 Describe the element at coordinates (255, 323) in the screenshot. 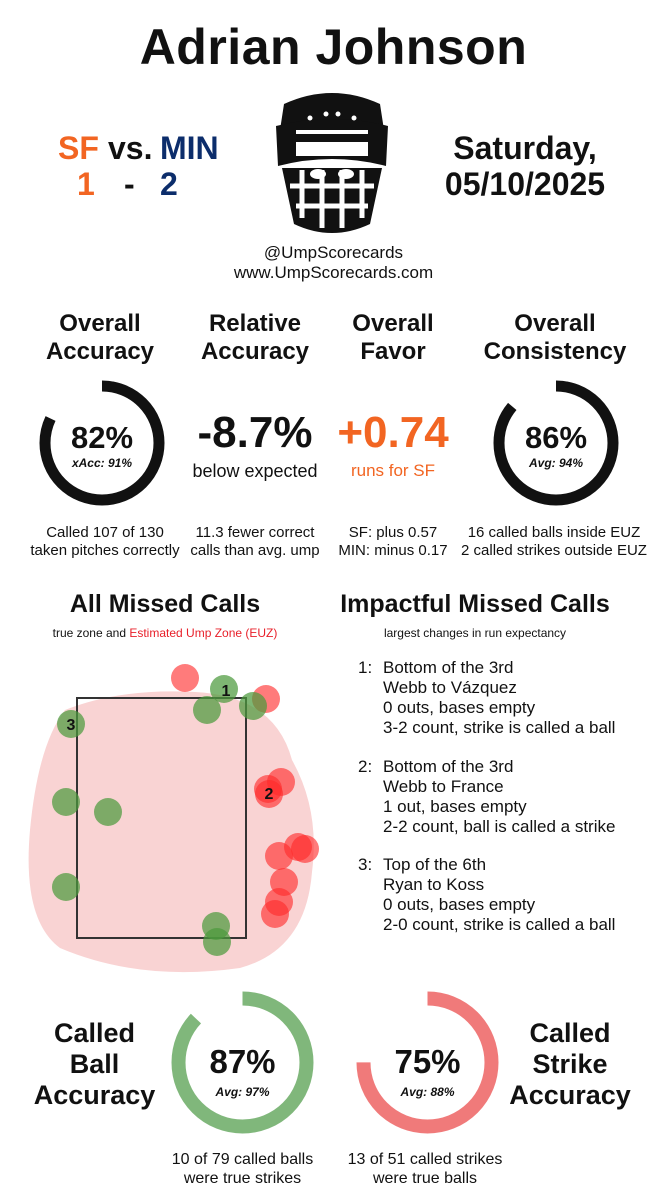

I see `title-line: Relative` at that location.